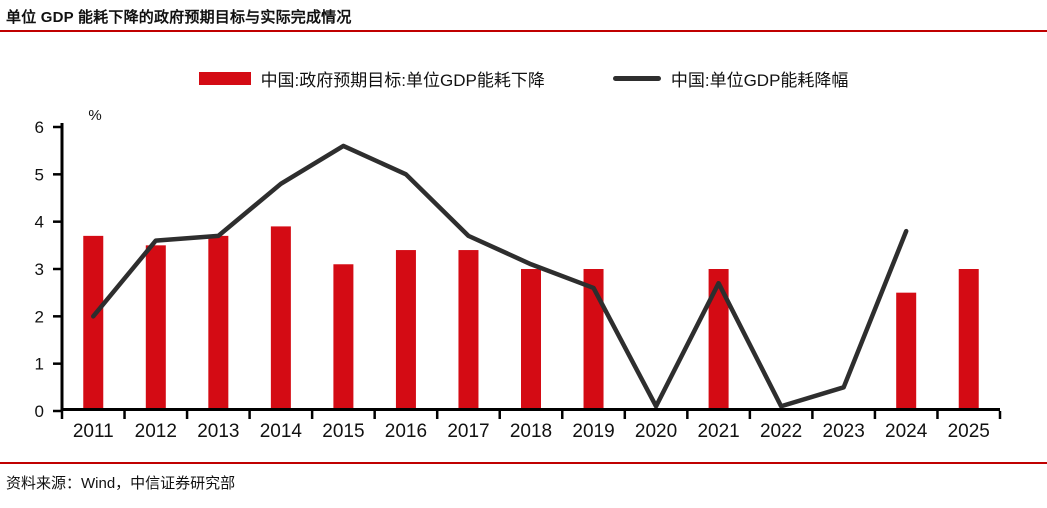 This screenshot has width=1047, height=508. What do you see at coordinates (468, 330) in the screenshot?
I see `bar-2017` at bounding box center [468, 330].